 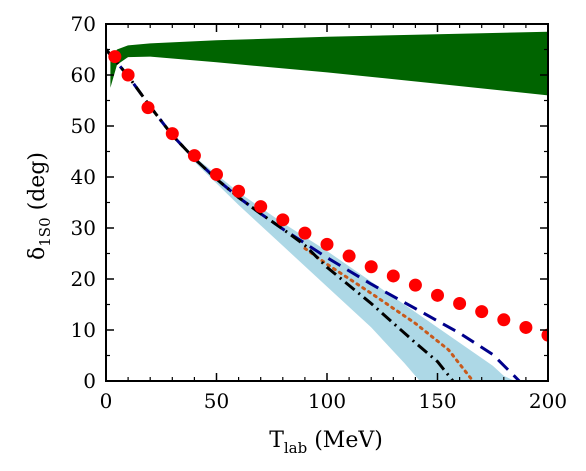 What do you see at coordinates (89, 381) in the screenshot?
I see `y-tick-label: 0` at bounding box center [89, 381].